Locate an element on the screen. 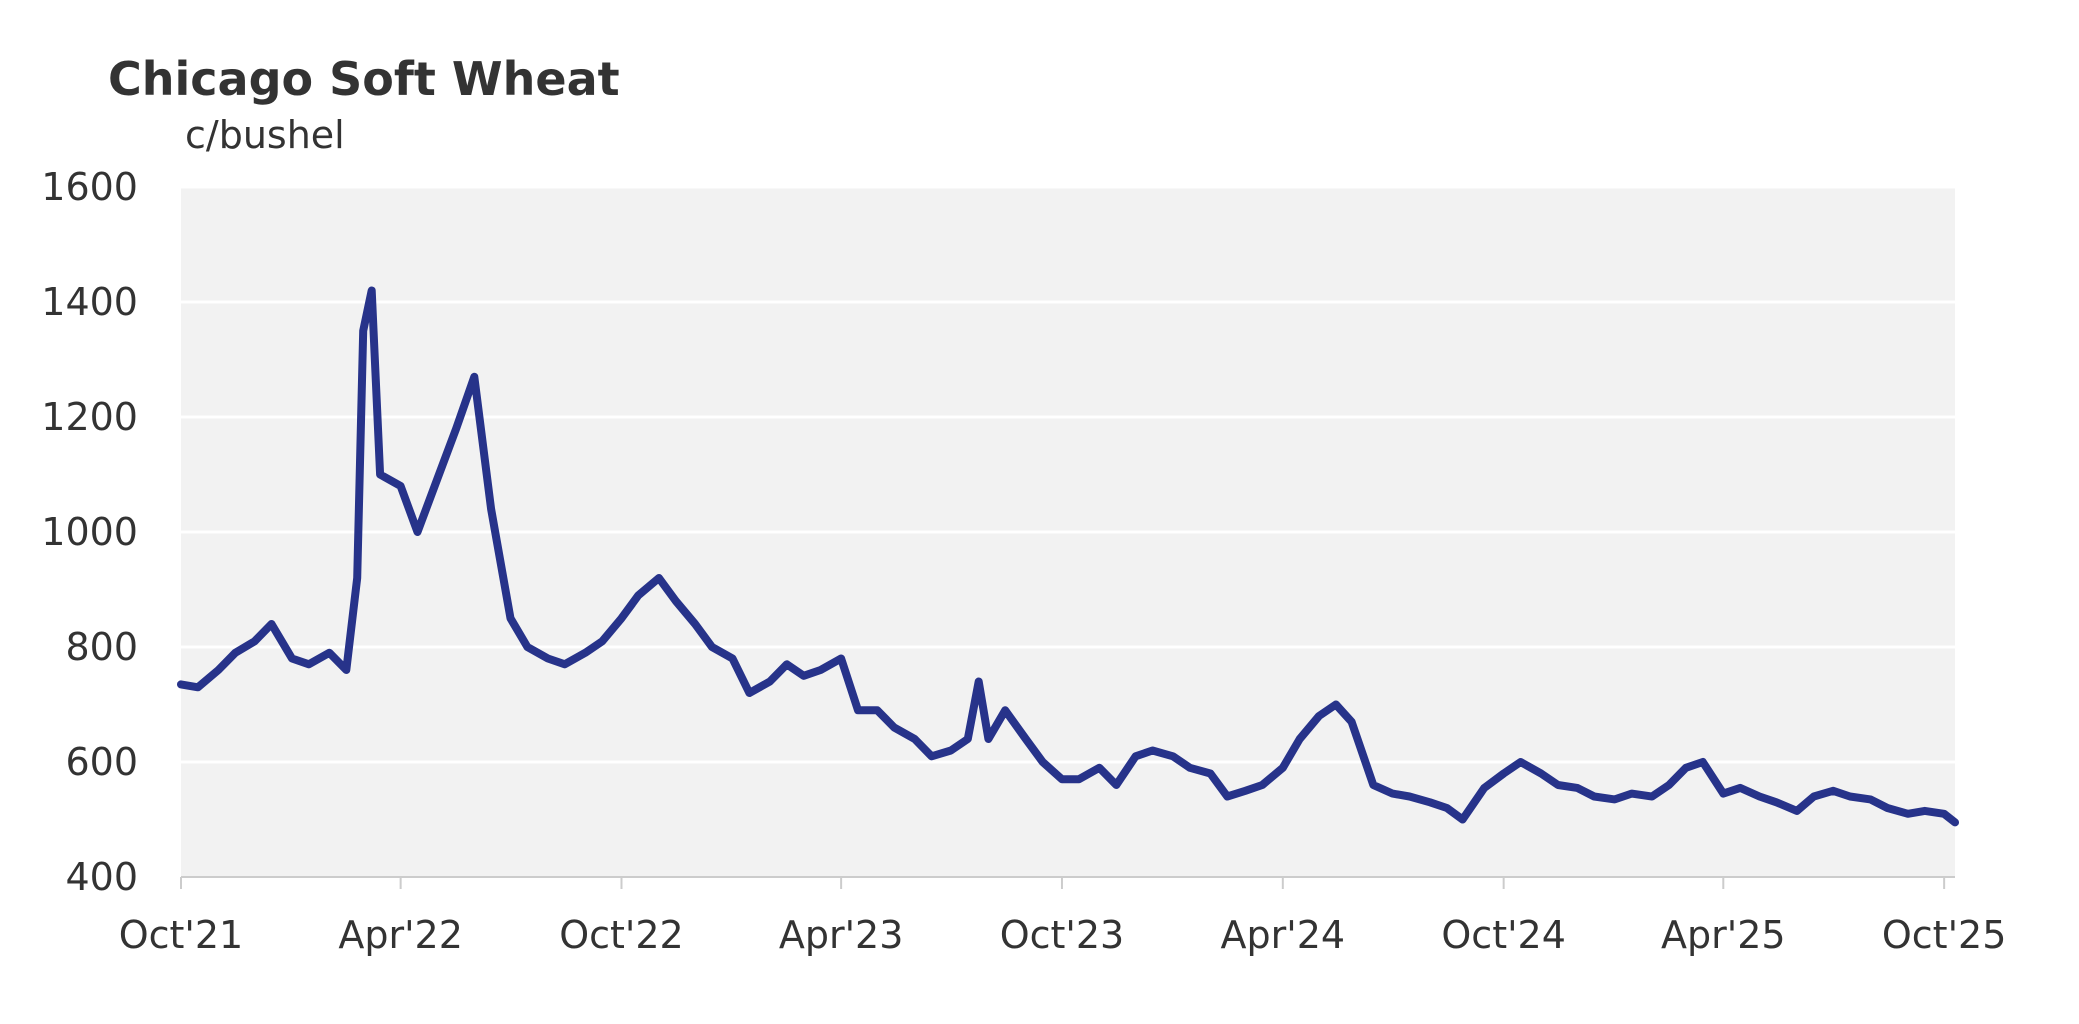 The width and height of the screenshot is (2079, 1024). y-tick-label: 1400 is located at coordinates (89, 302).